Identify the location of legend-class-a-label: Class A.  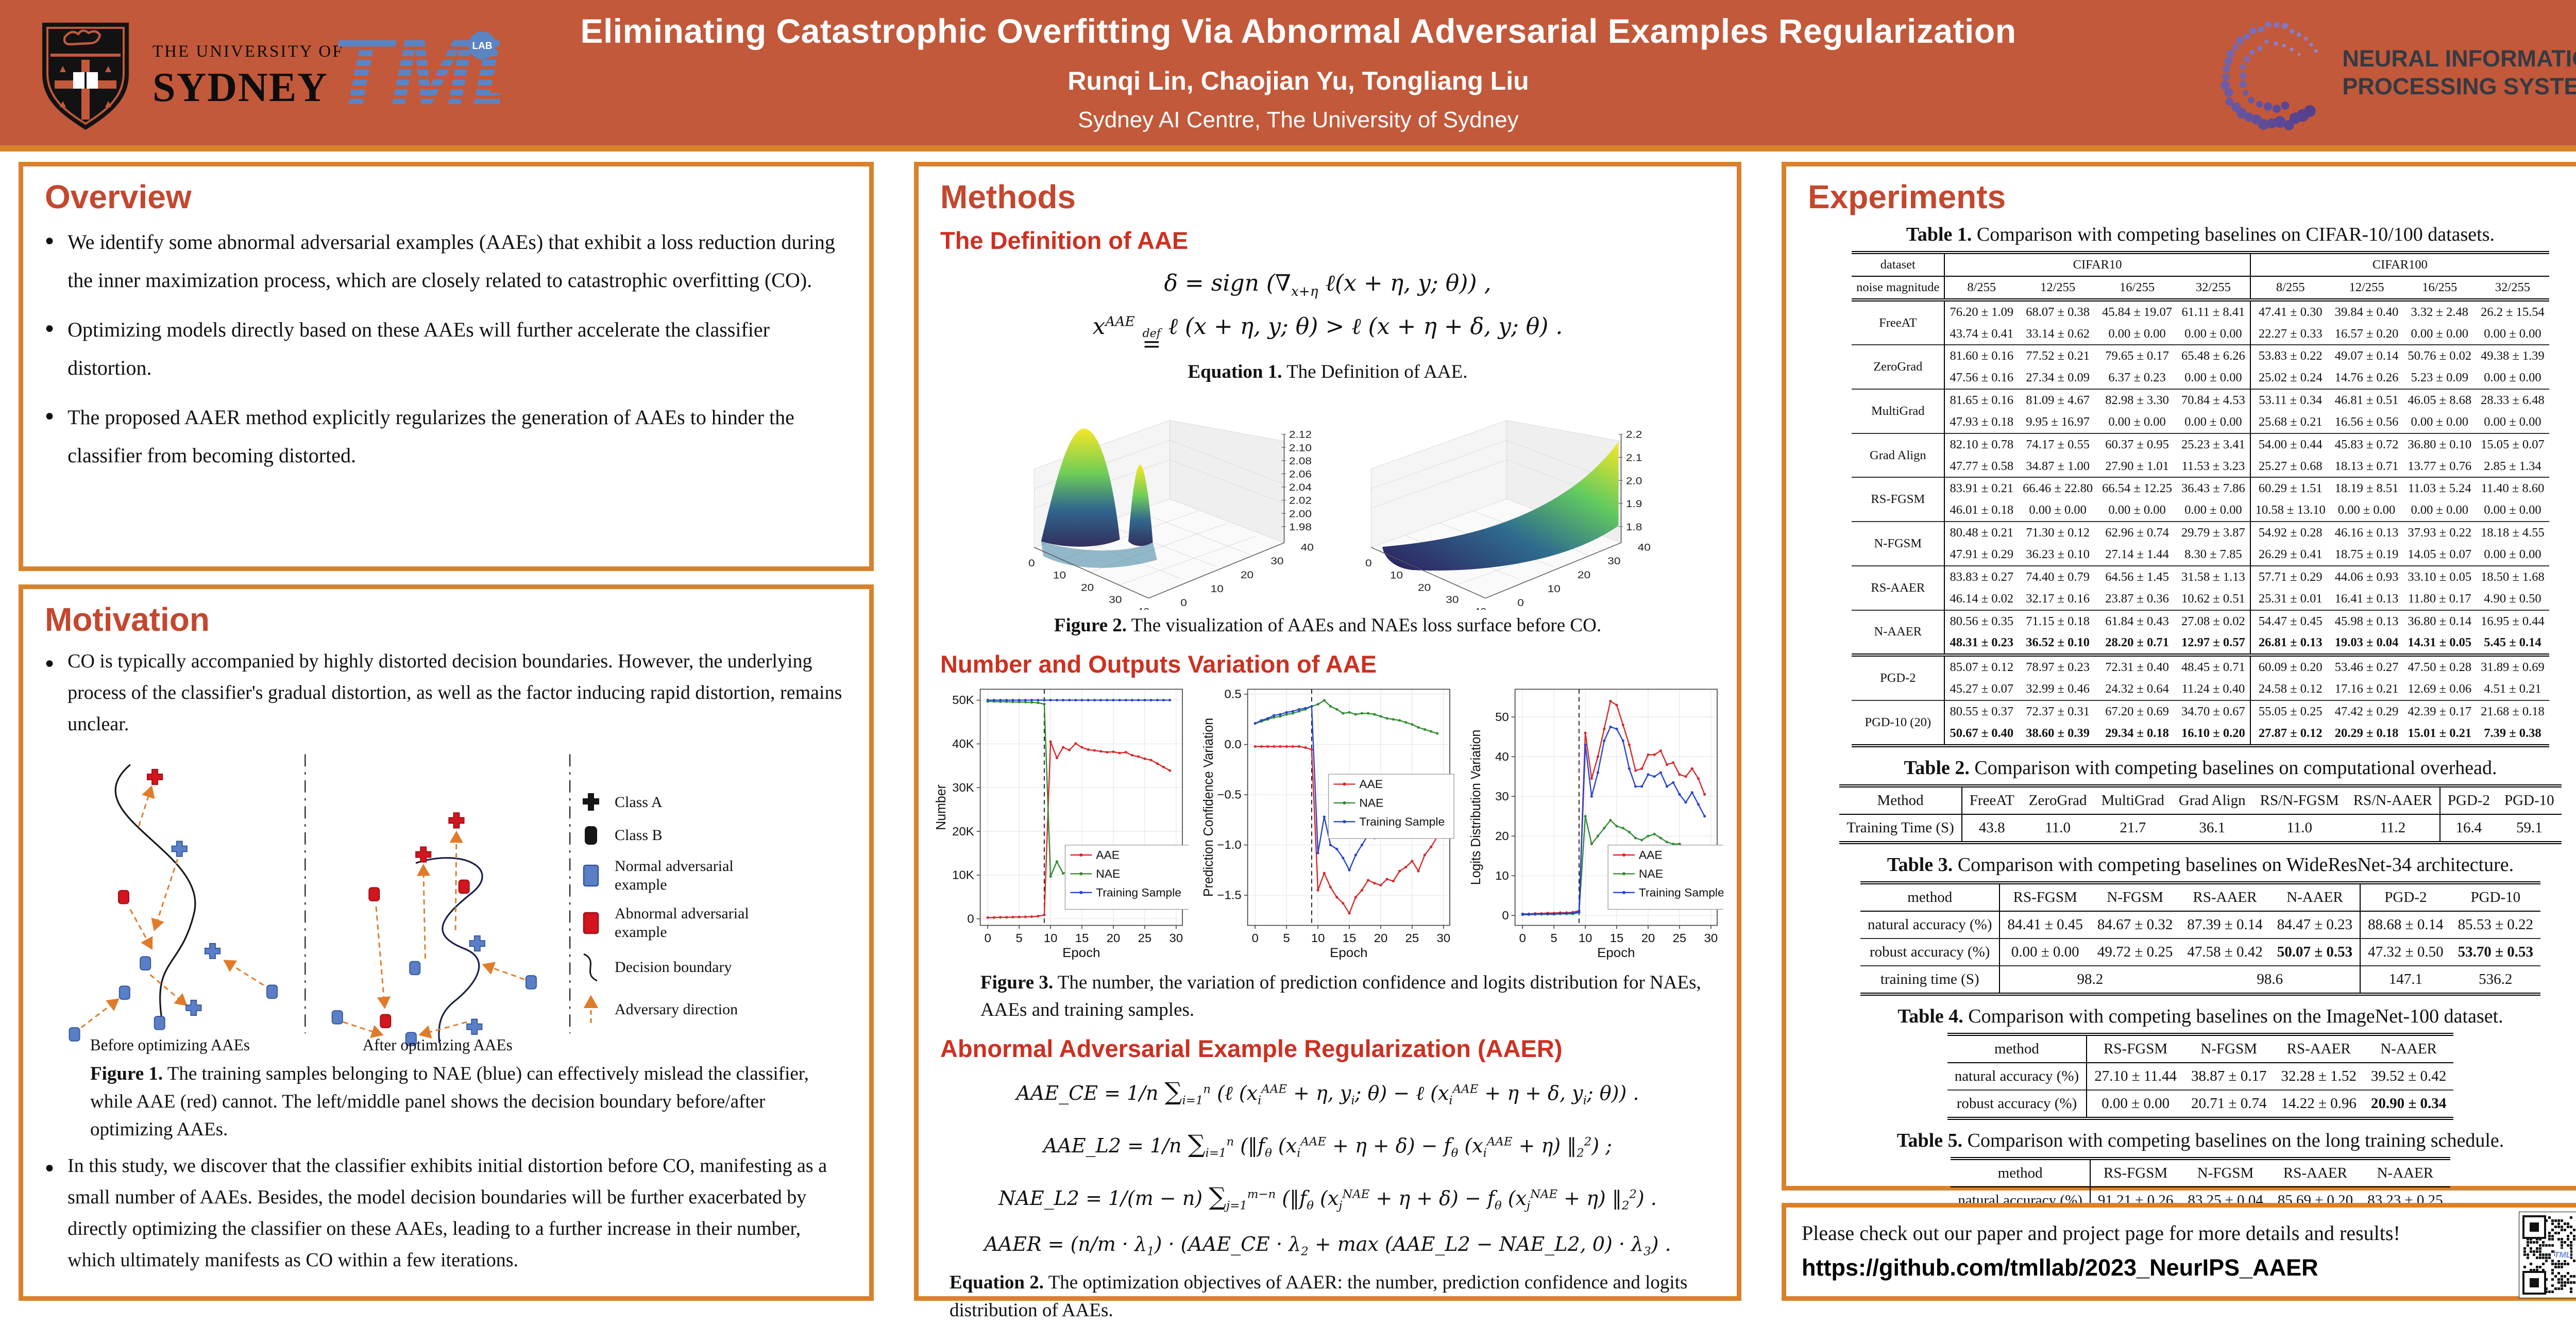
(639, 802).